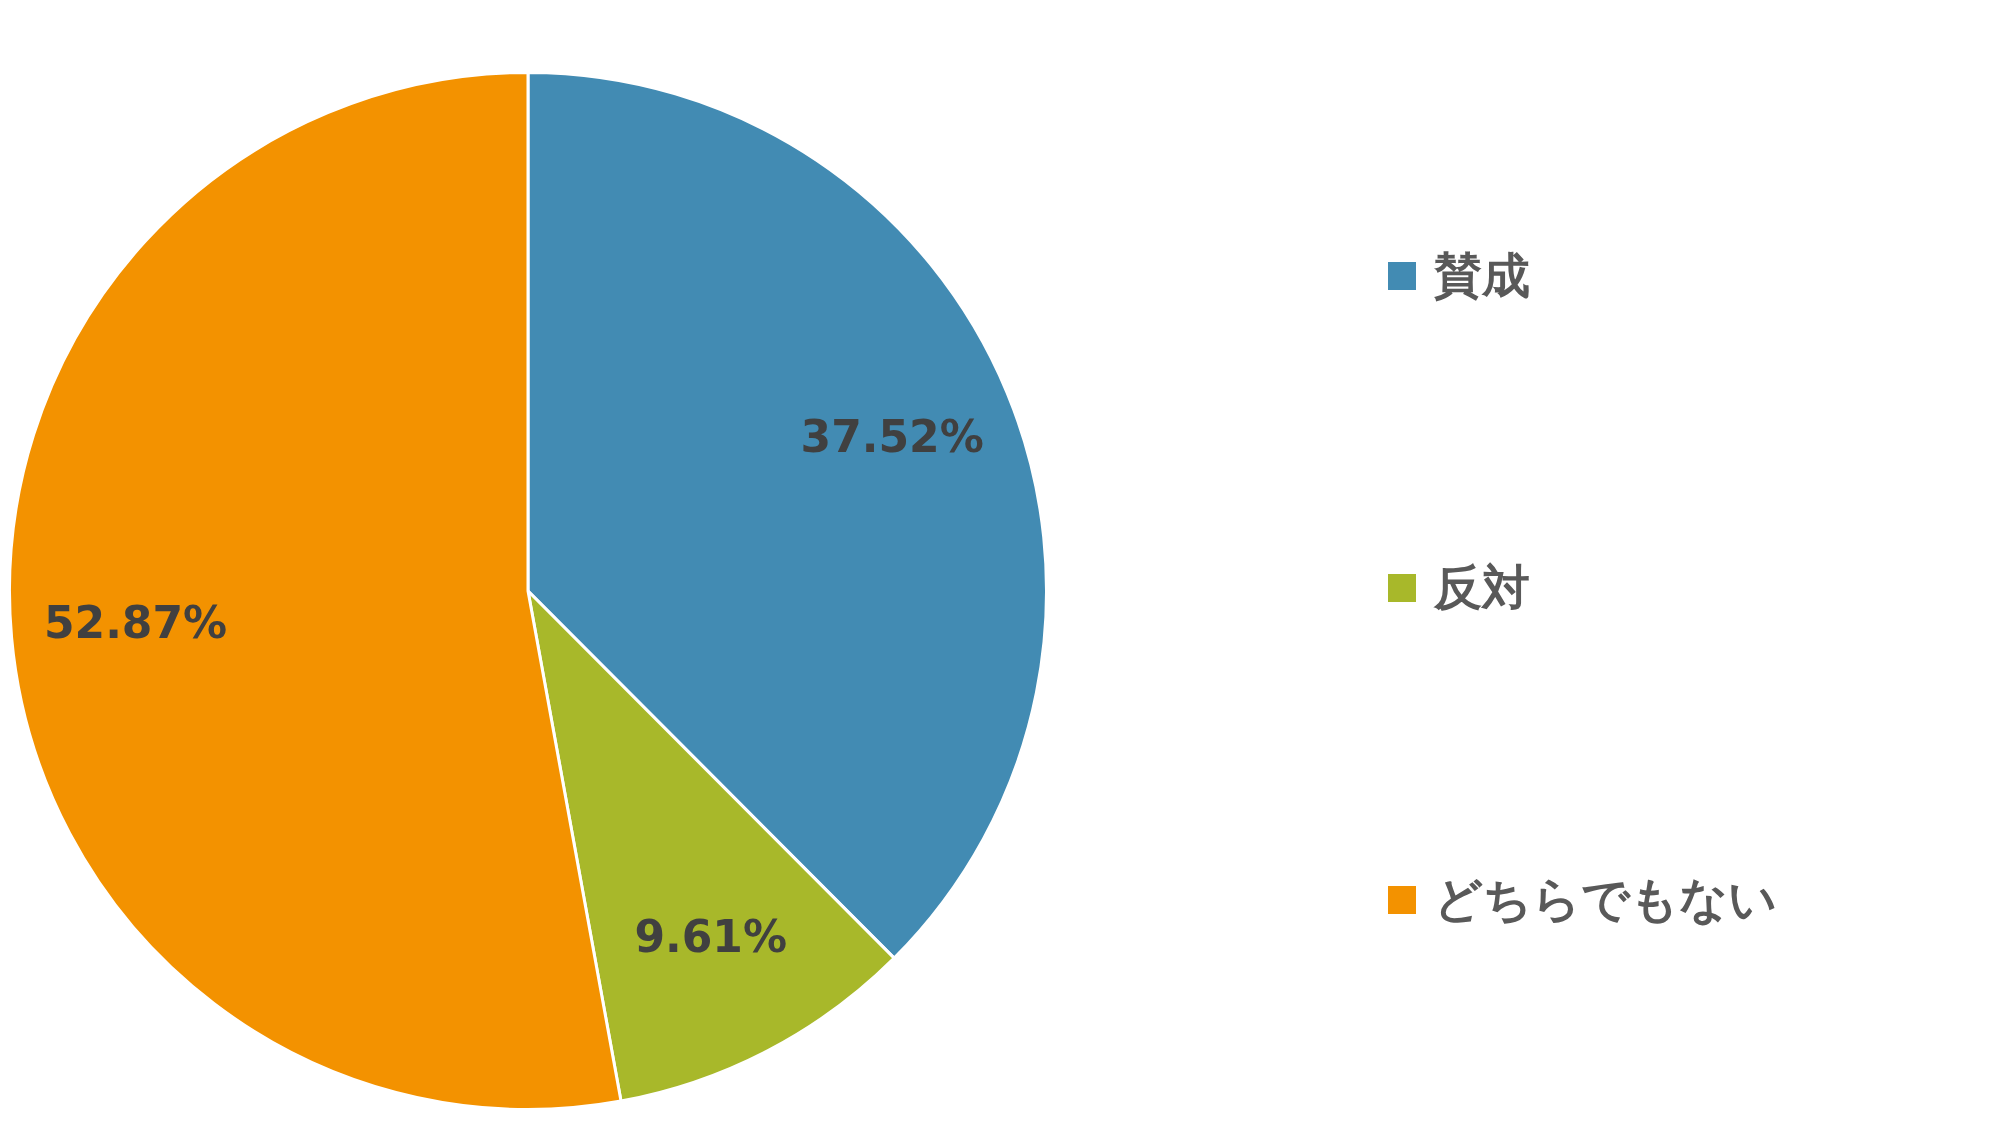 The height and width of the screenshot is (1125, 2000). What do you see at coordinates (1605, 899) in the screenshot?
I see `legend-label: どちらでもない` at bounding box center [1605, 899].